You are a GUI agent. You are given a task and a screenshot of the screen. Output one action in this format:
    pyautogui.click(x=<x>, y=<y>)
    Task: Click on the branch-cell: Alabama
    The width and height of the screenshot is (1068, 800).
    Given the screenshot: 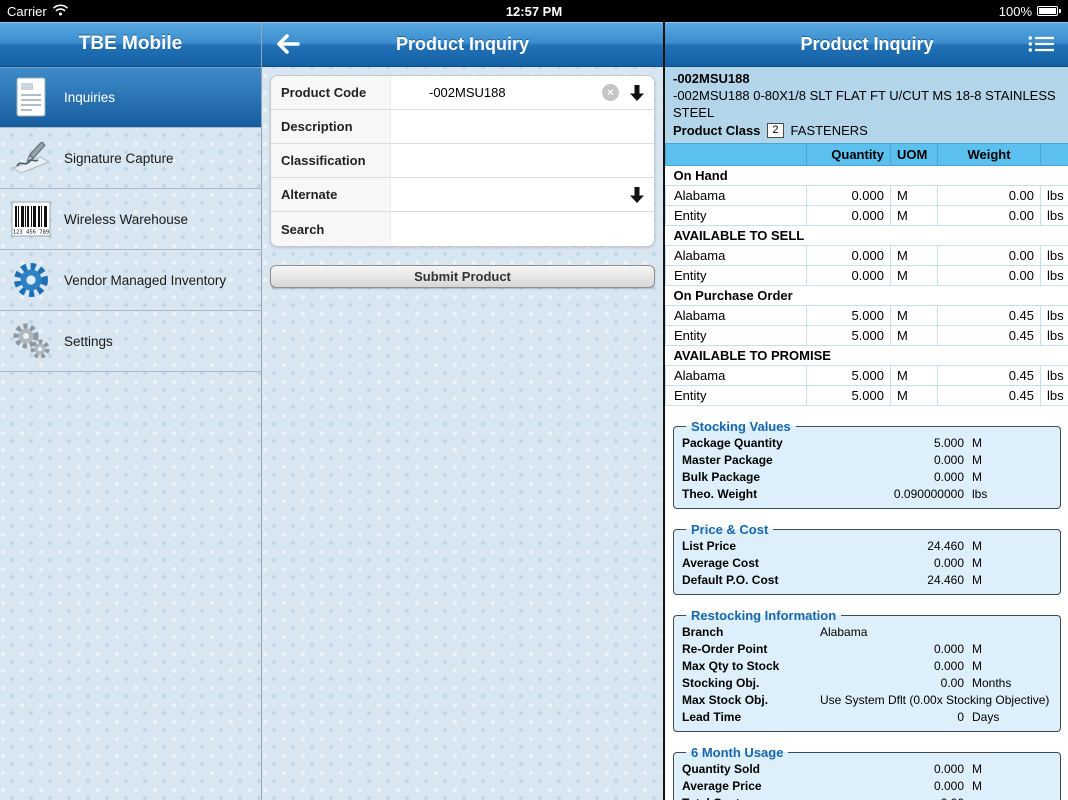 What is the action you would take?
    pyautogui.click(x=736, y=315)
    